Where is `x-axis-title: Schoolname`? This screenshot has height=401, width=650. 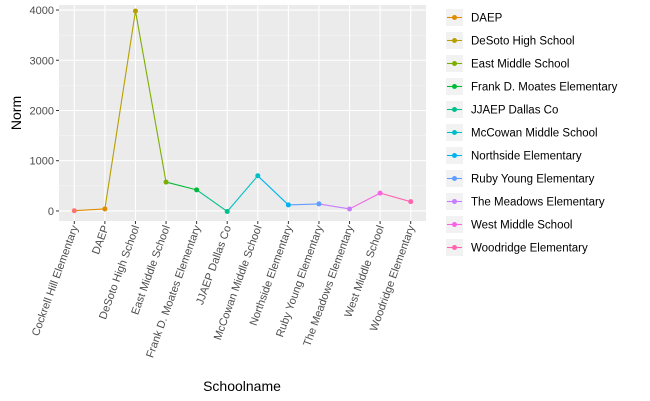
x-axis-title: Schoolname is located at coordinates (242, 386).